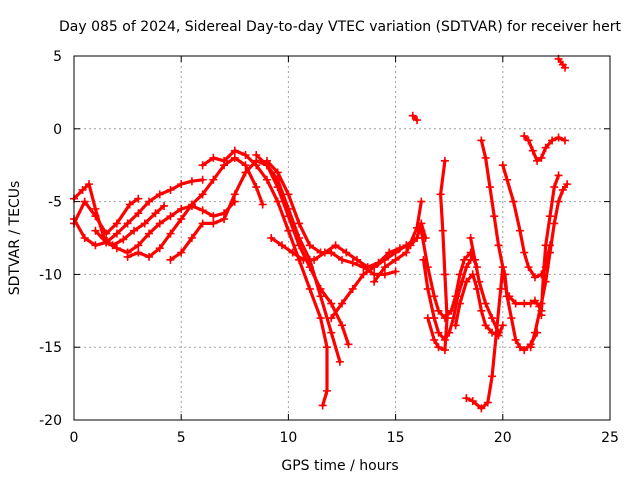 This screenshot has height=484, width=640. Describe the element at coordinates (55, 203) in the screenshot. I see `y-tick-label: -5` at that location.